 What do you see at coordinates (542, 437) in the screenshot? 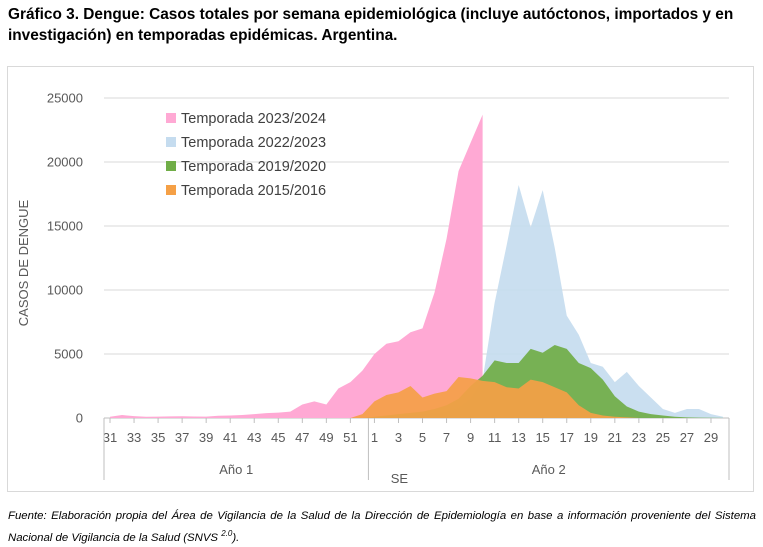
I see `x-tick-label: 15` at bounding box center [542, 437].